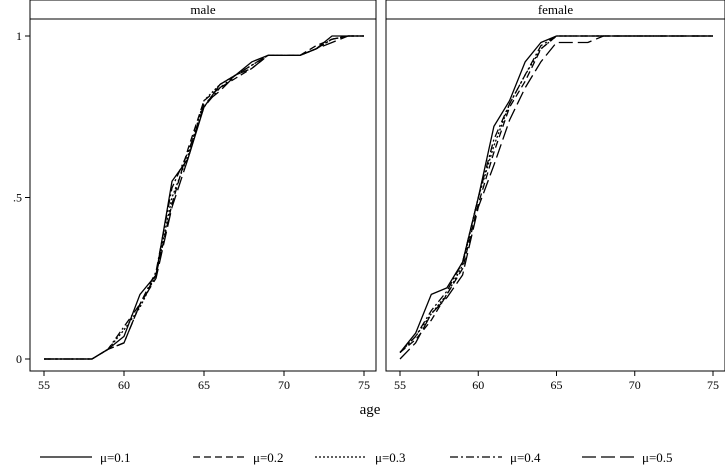 Image resolution: width=725 pixels, height=472 pixels. Describe the element at coordinates (356, 457) in the screenshot. I see `legend: μ=0.1 μ=0.2 μ=0.3 μ=0.4 μ=0.5` at that location.